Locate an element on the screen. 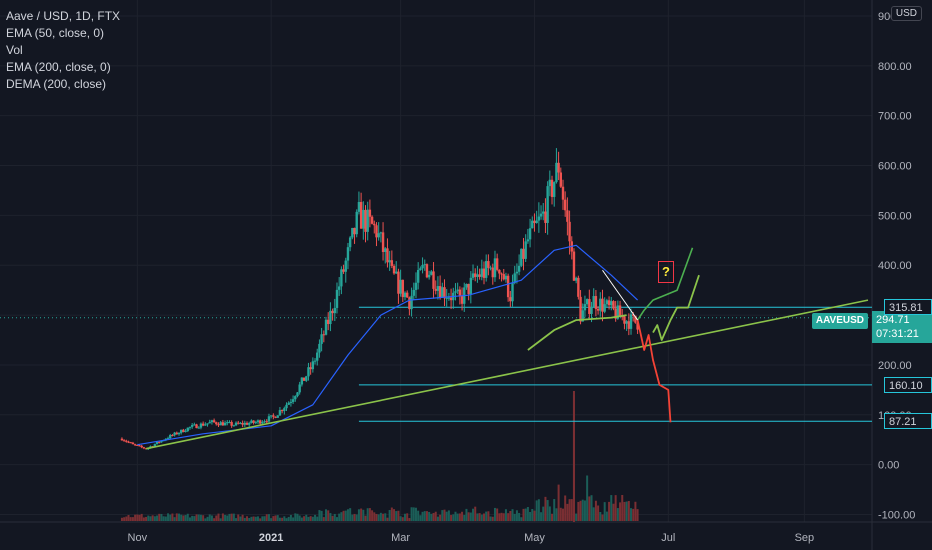 The height and width of the screenshot is (550, 932). legend-ema50: EMA (50, close, 0) is located at coordinates (55, 33).